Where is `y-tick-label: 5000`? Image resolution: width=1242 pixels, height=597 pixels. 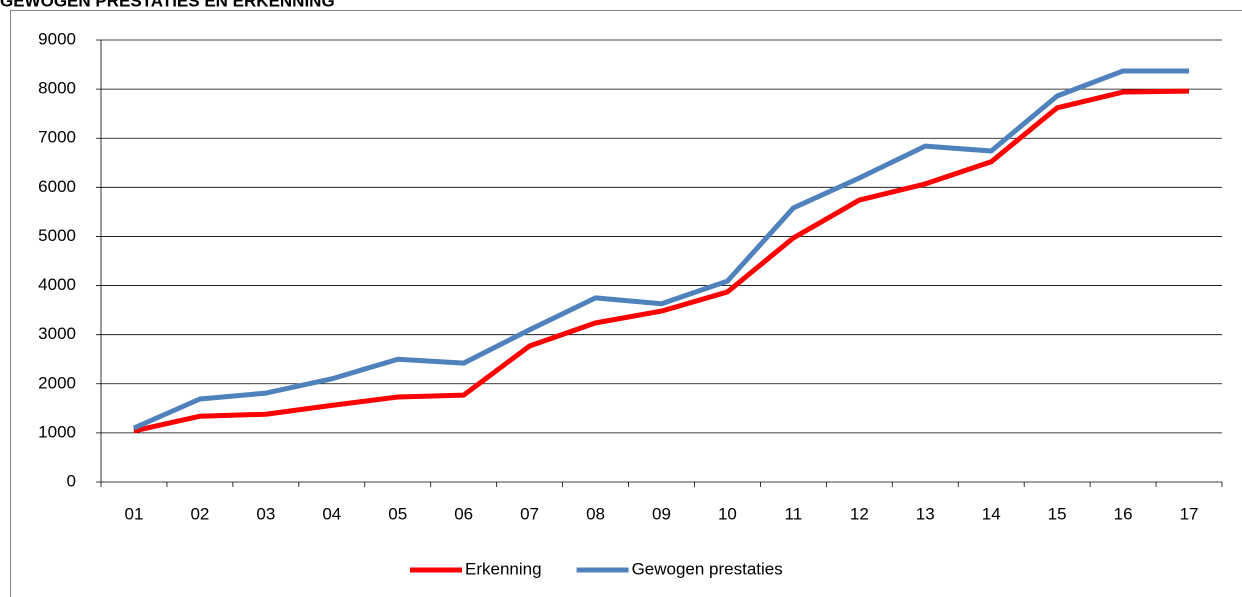 y-tick-label: 5000 is located at coordinates (57, 235).